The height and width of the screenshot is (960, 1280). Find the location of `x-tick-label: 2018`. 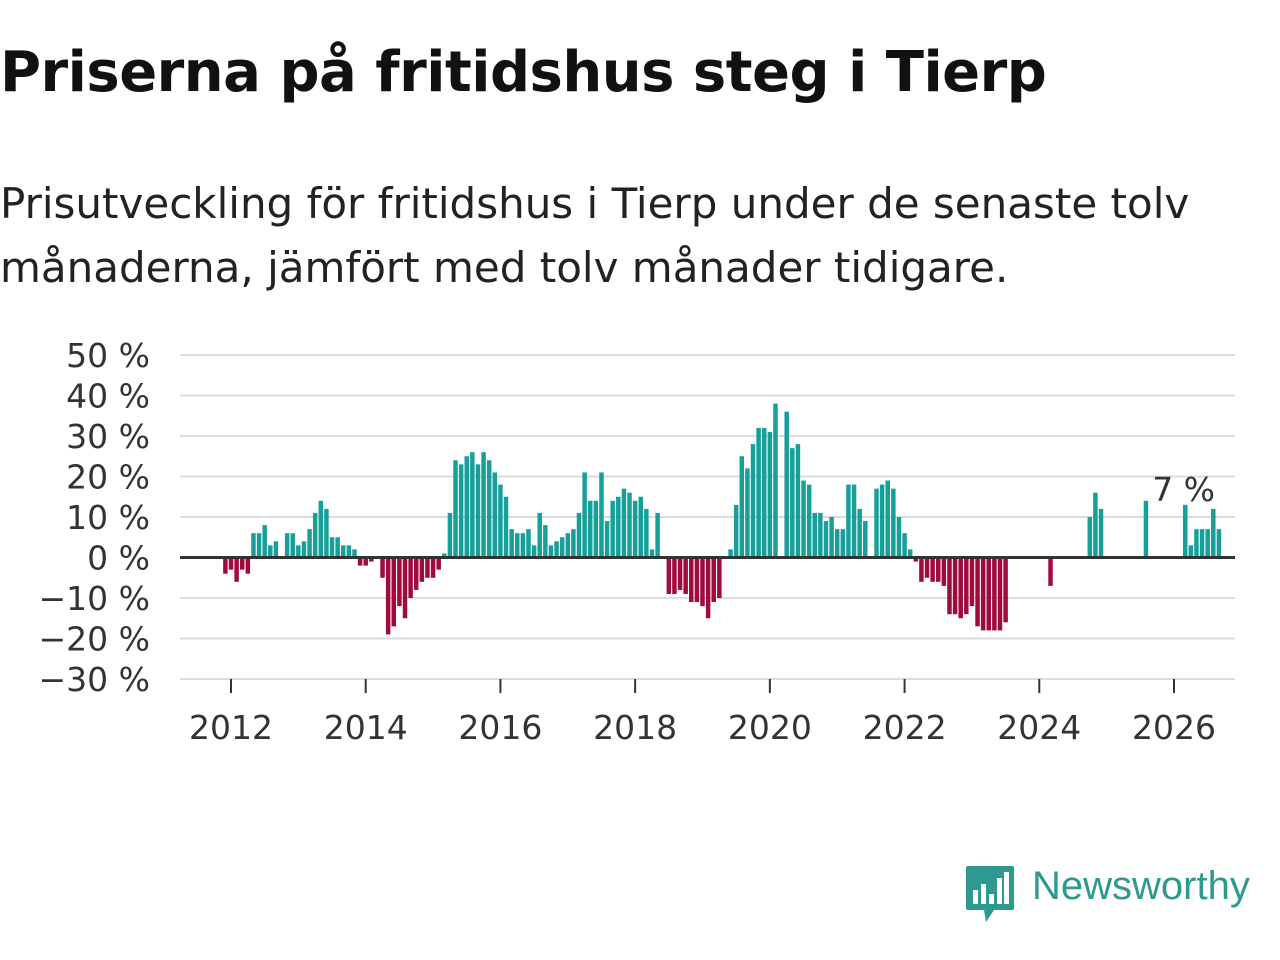

x-tick-label: 2018 is located at coordinates (635, 727).